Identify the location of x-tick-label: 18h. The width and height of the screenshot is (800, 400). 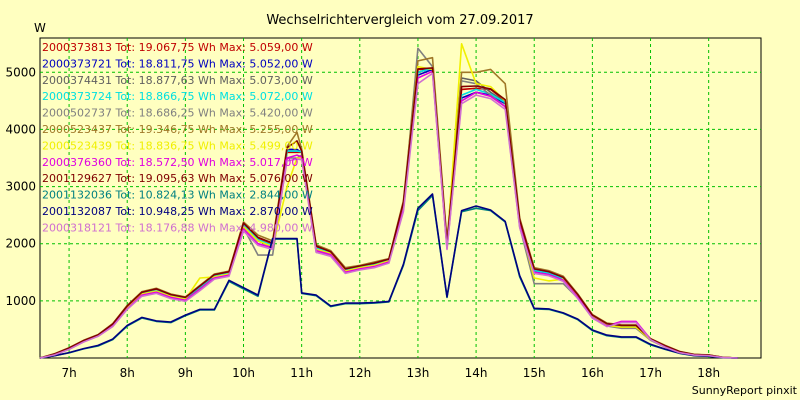
(708, 373).